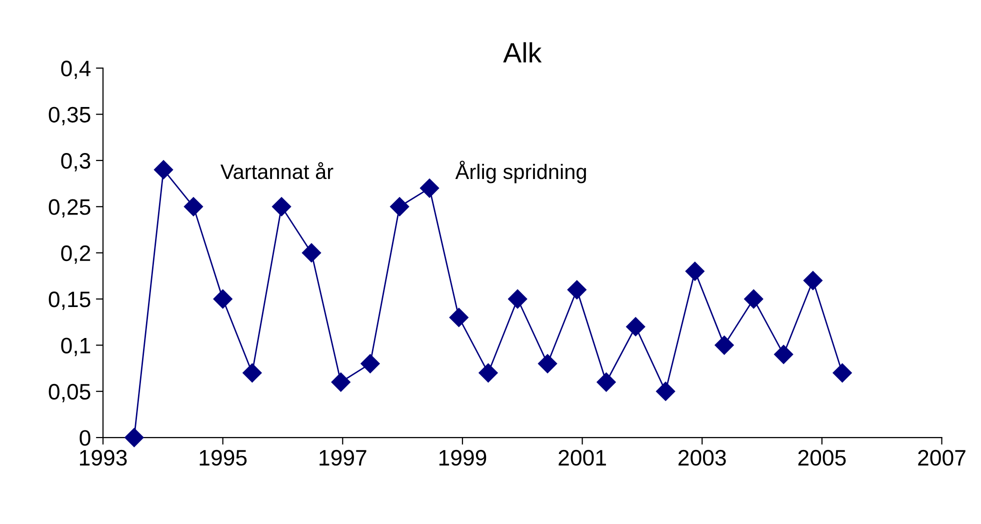 The height and width of the screenshot is (524, 981). Describe the element at coordinates (75, 162) in the screenshot. I see `y-tick-label: 0,3` at that location.